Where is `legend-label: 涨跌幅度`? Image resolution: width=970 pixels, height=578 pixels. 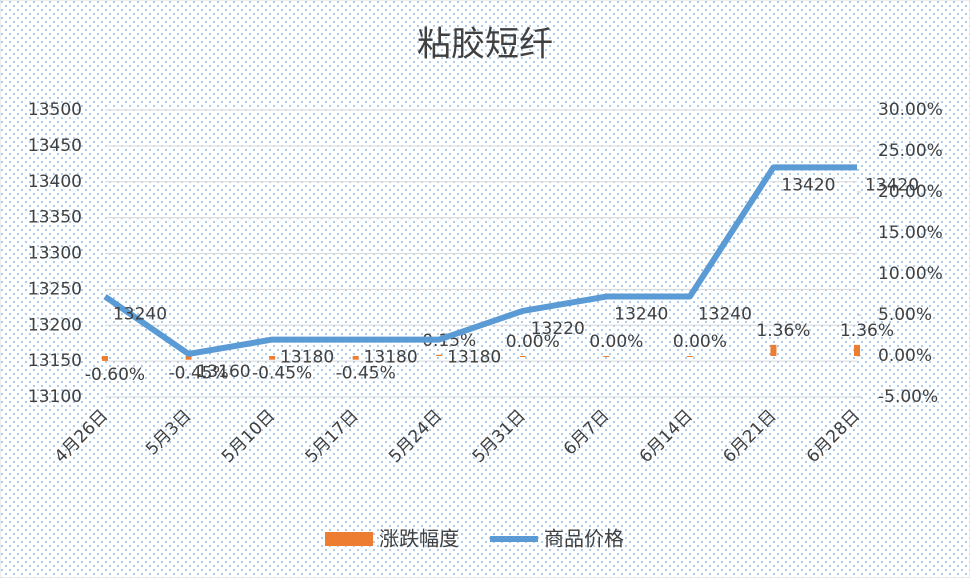 legend-label: 涨跌幅度 is located at coordinates (419, 539).